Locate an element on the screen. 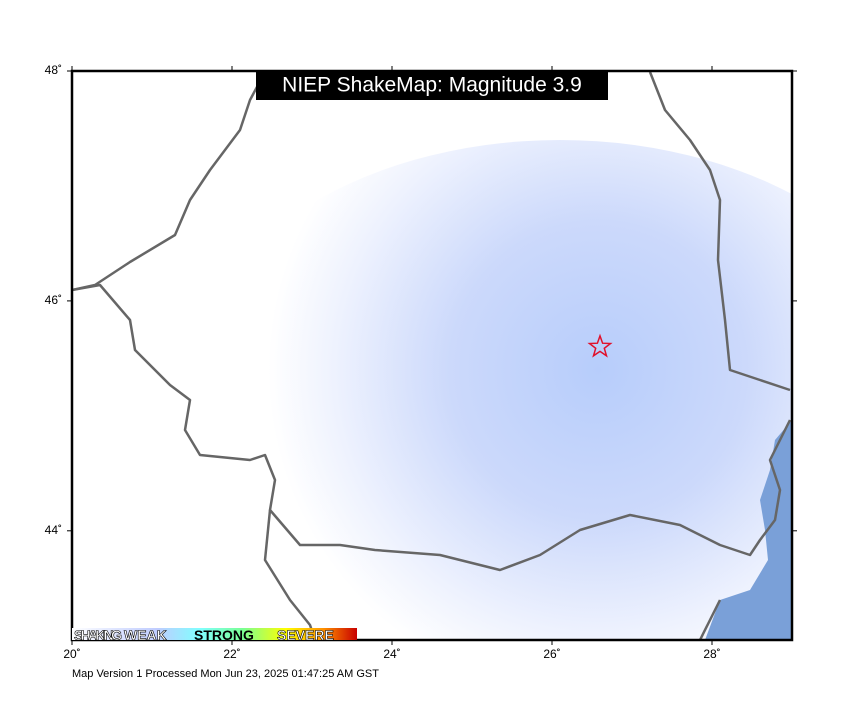 Image resolution: width=864 pixels, height=713 pixels. title: NIEP ShakeMap: Magnitude 3.9 is located at coordinates (432, 85).